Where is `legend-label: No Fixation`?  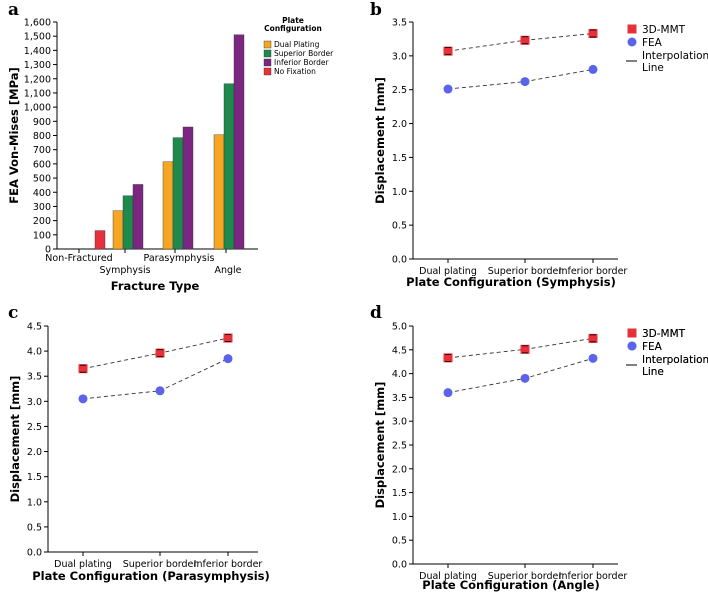 legend-label: No Fixation is located at coordinates (295, 71).